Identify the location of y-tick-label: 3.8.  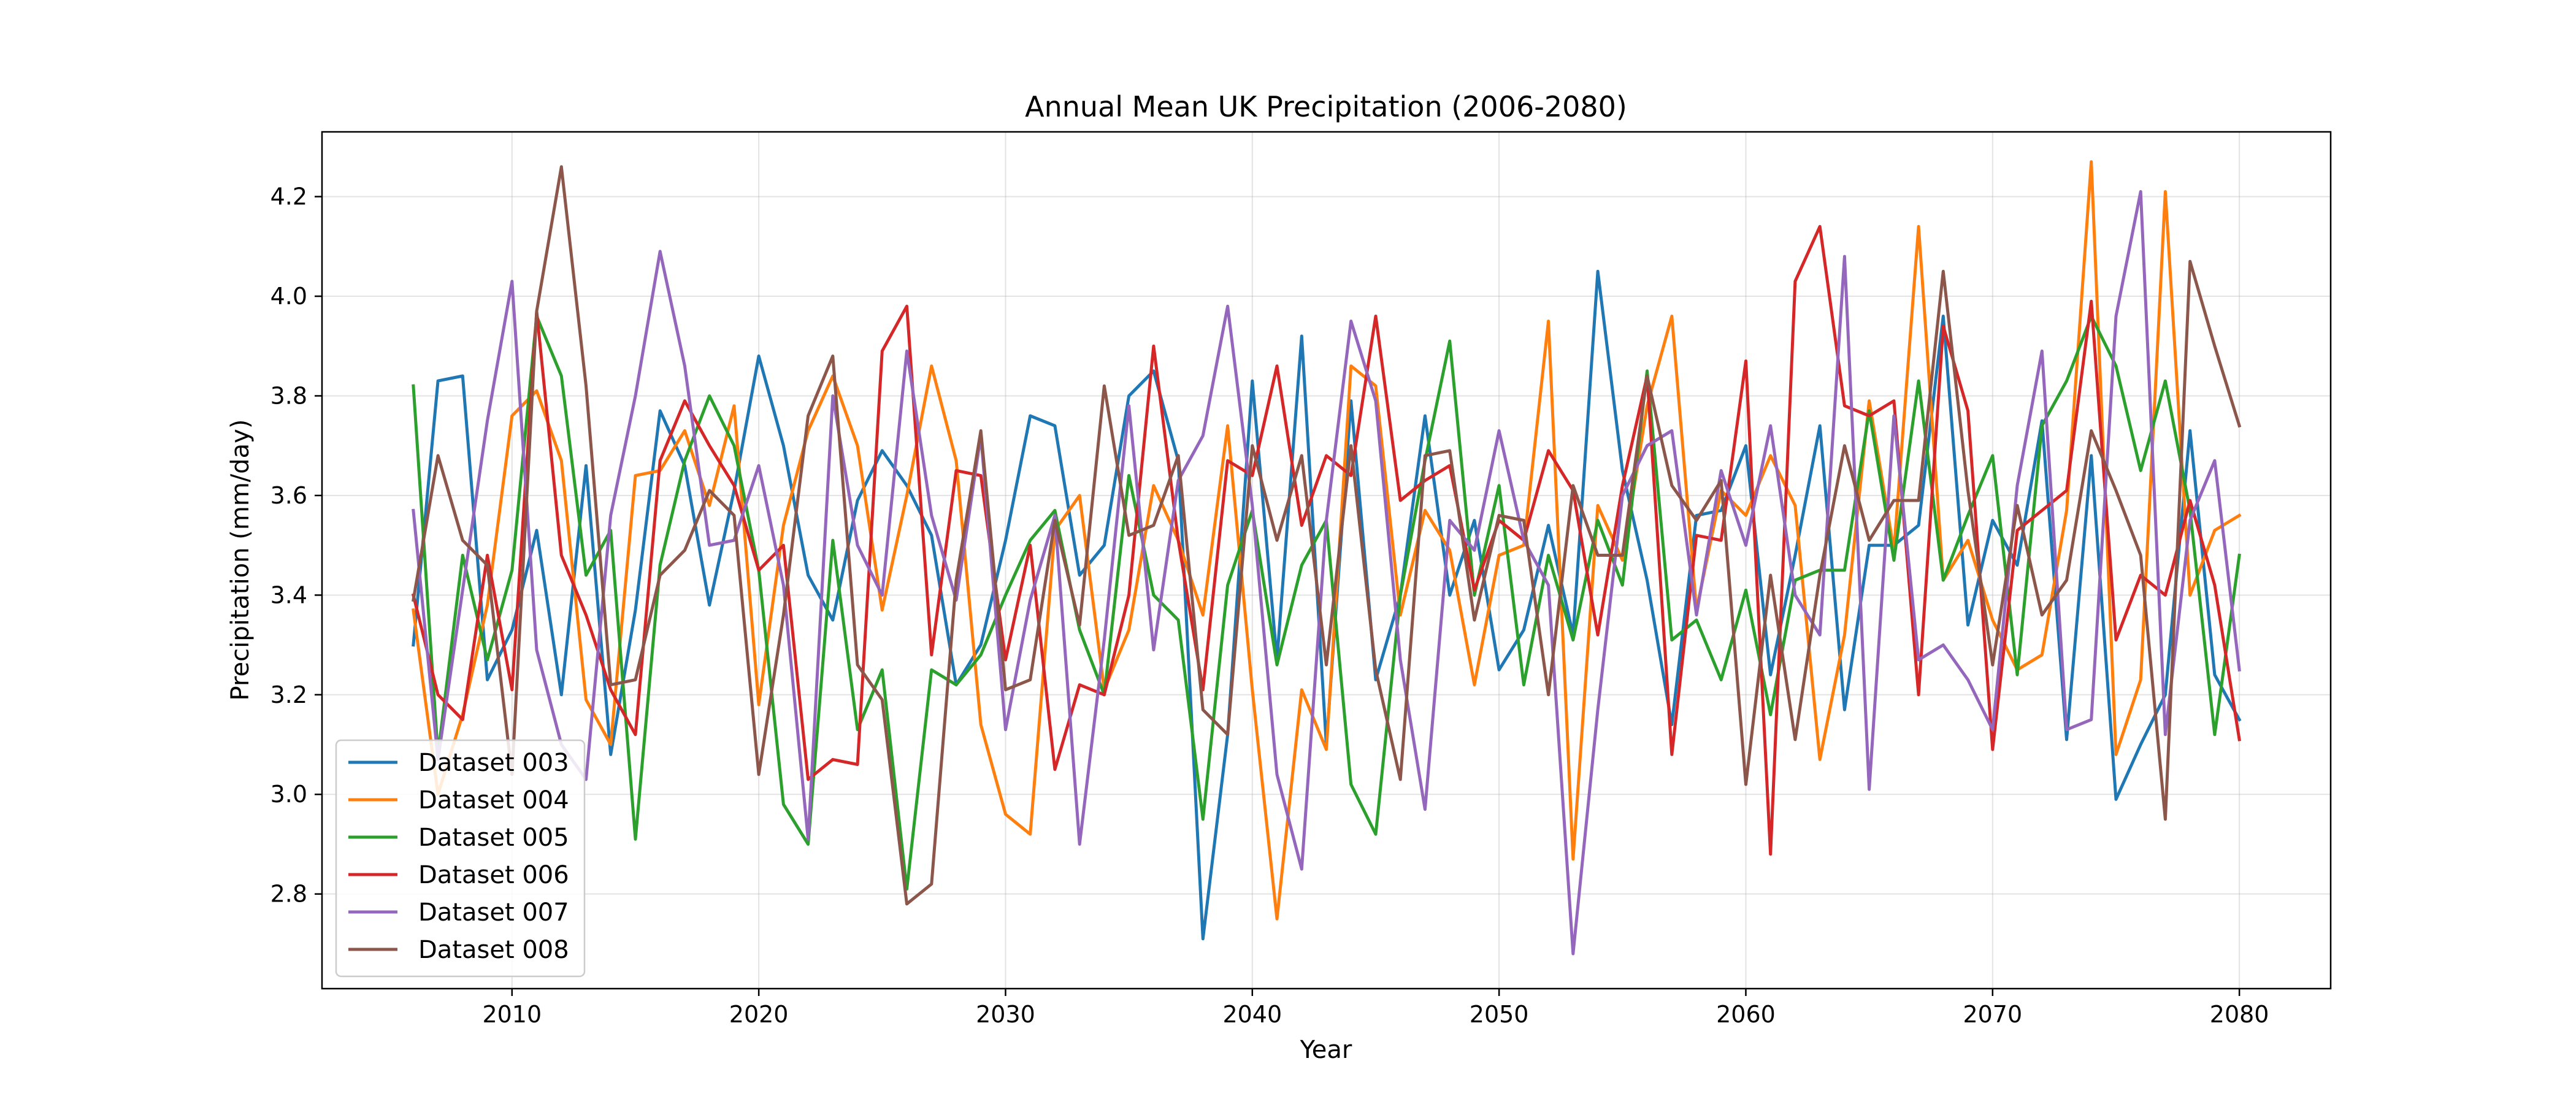
(288, 395).